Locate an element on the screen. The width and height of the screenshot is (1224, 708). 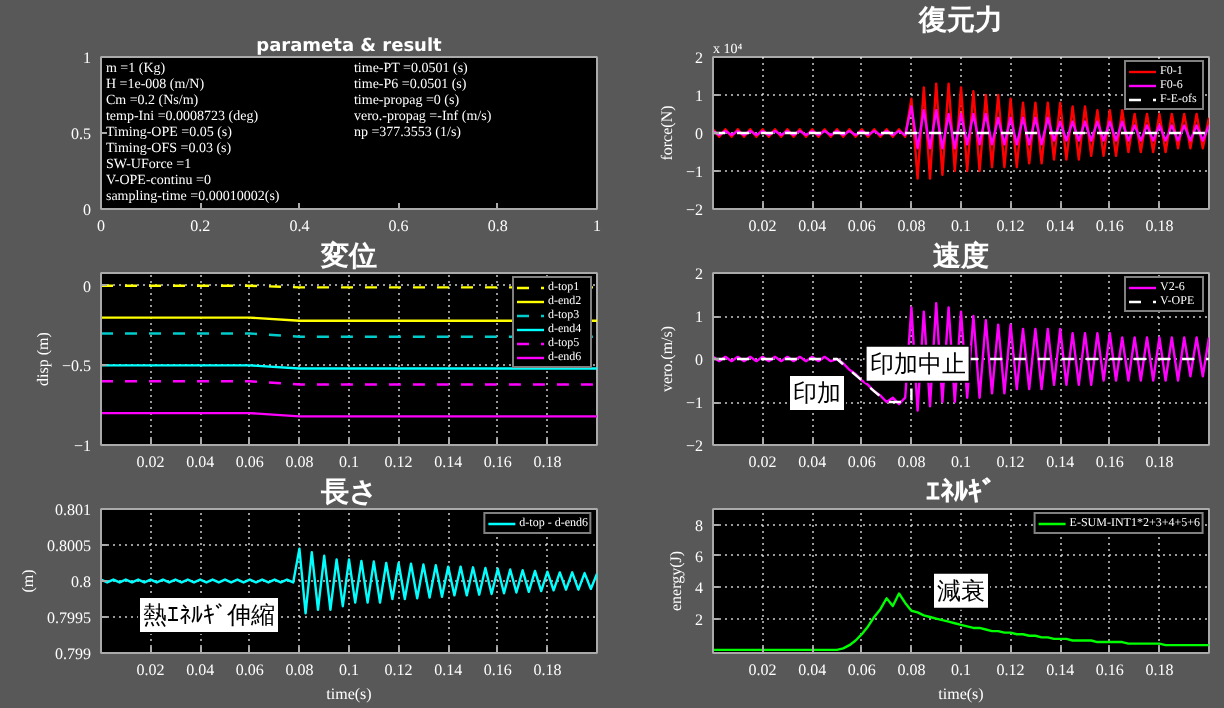
y-axis-title: force(N) is located at coordinates (666, 132).